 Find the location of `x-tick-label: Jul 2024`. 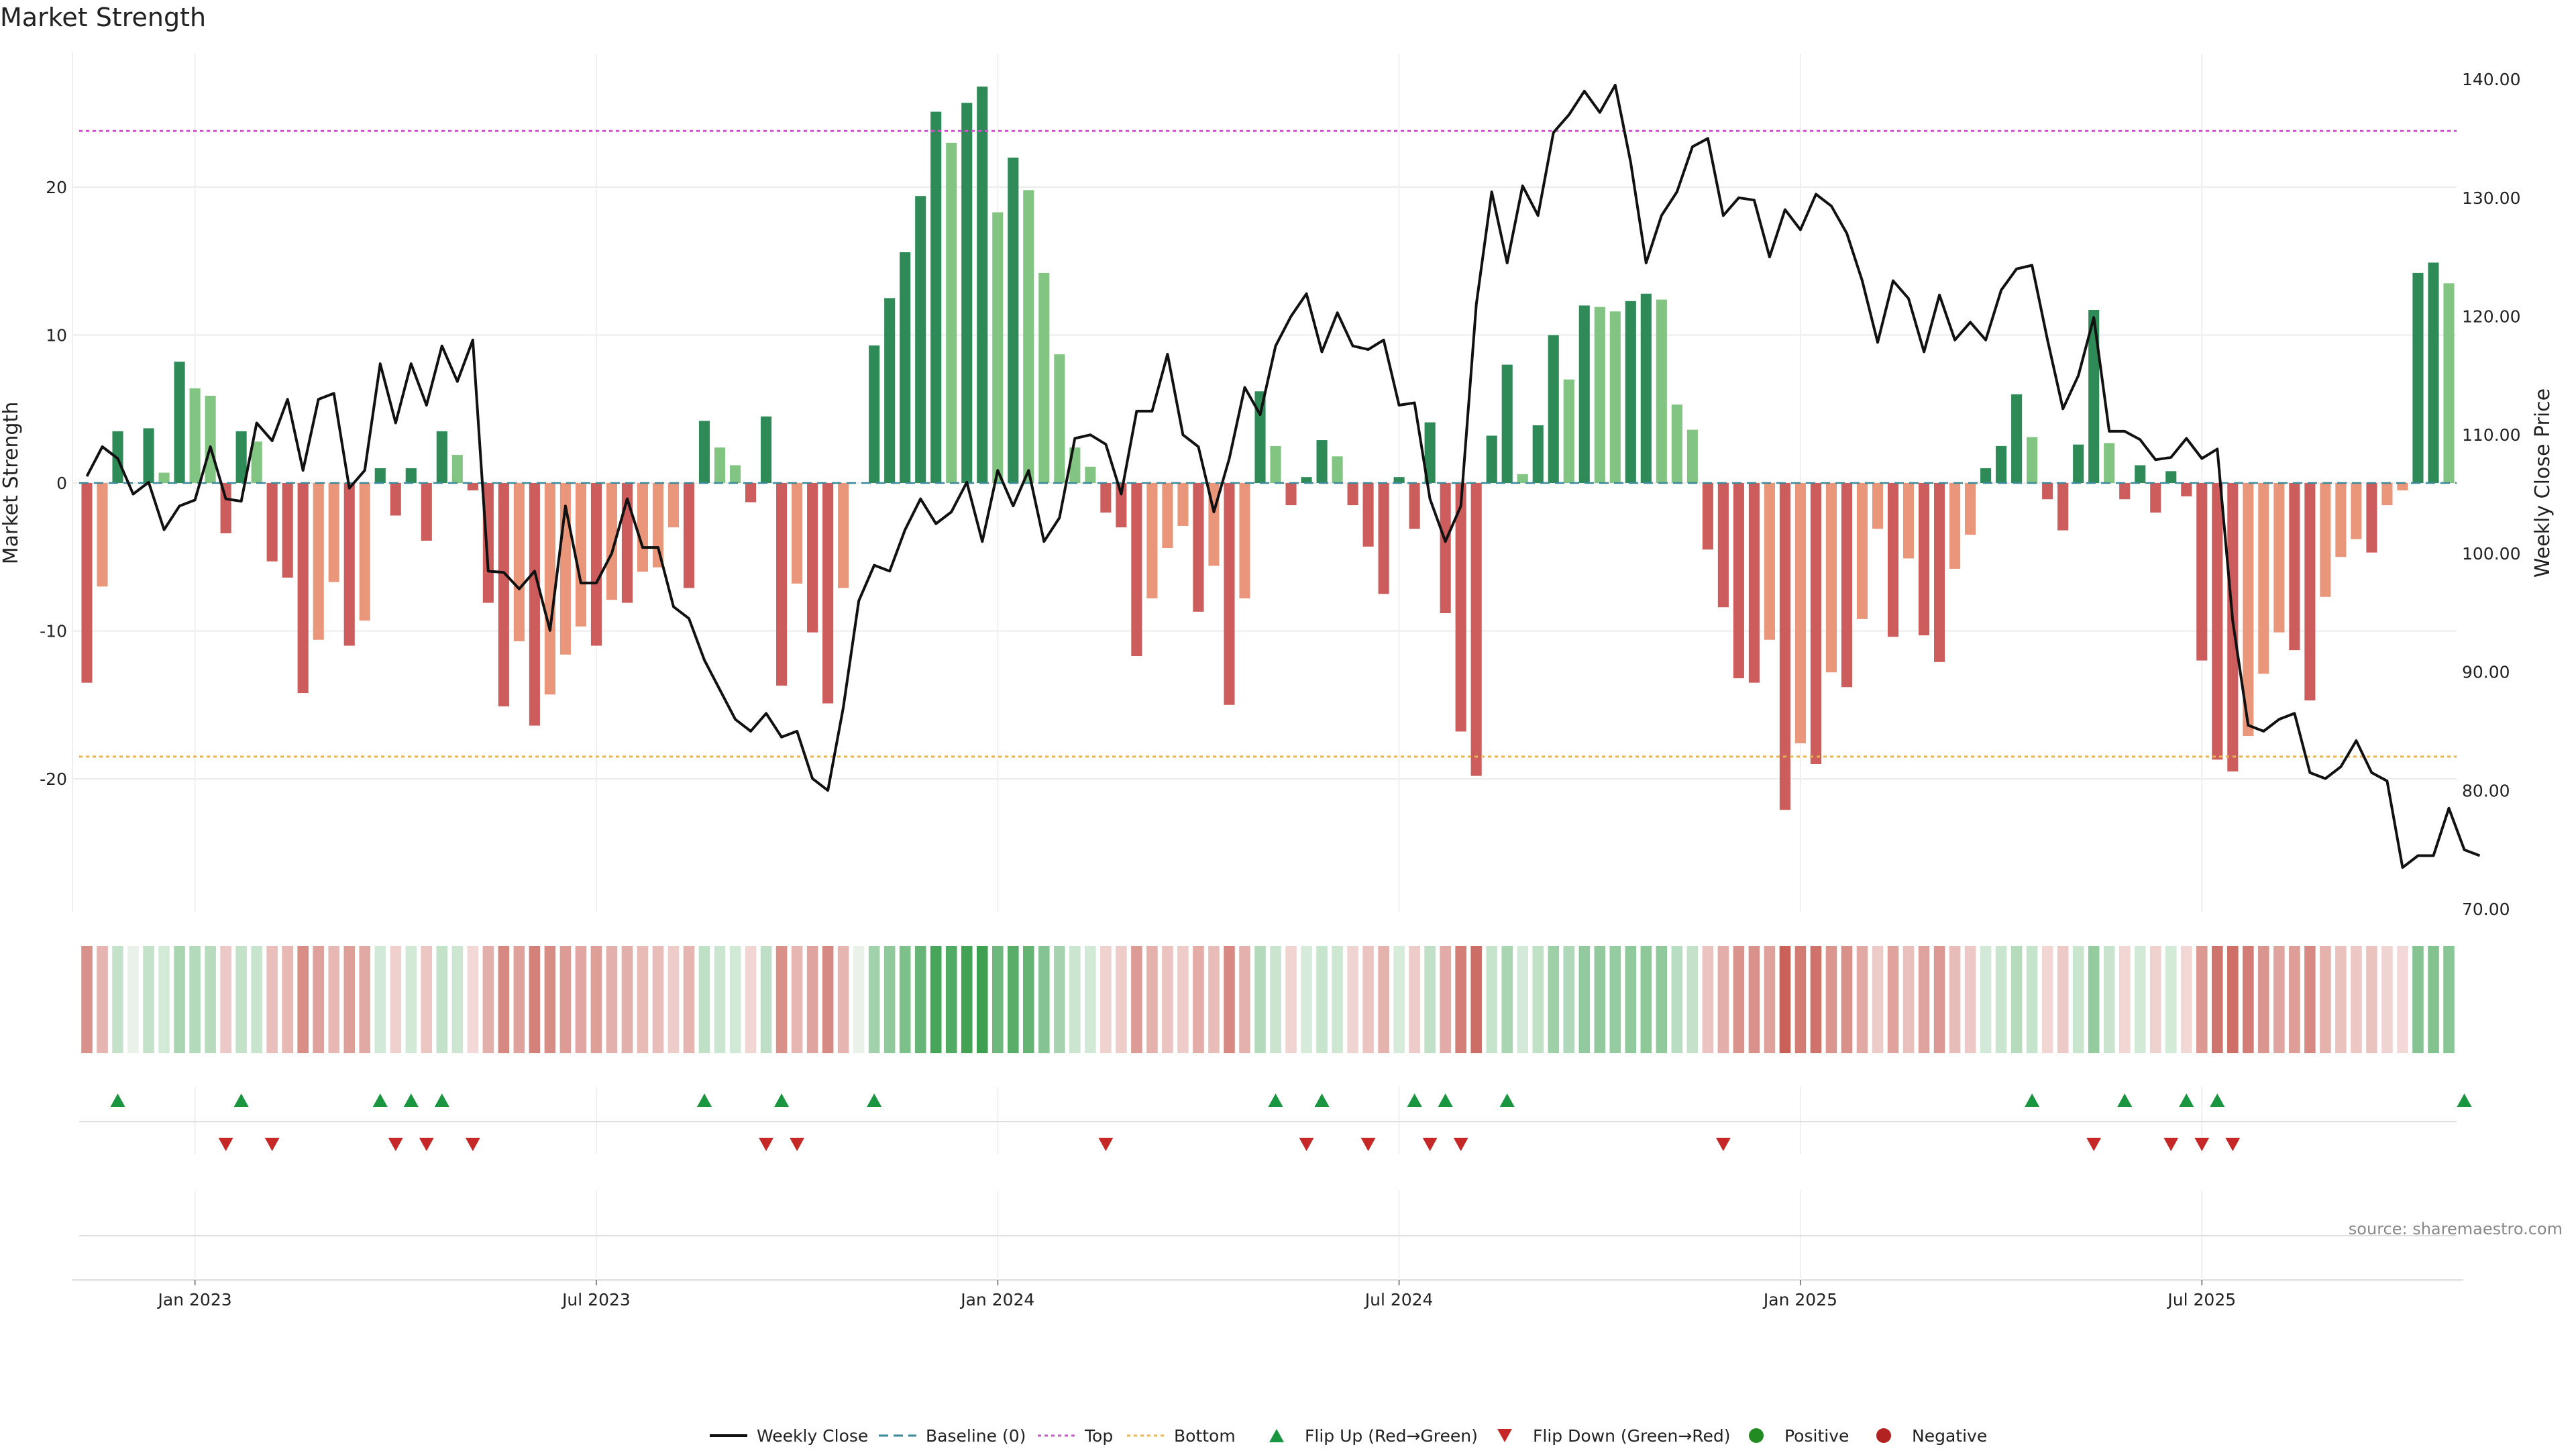

x-tick-label: Jul 2024 is located at coordinates (1399, 1299).